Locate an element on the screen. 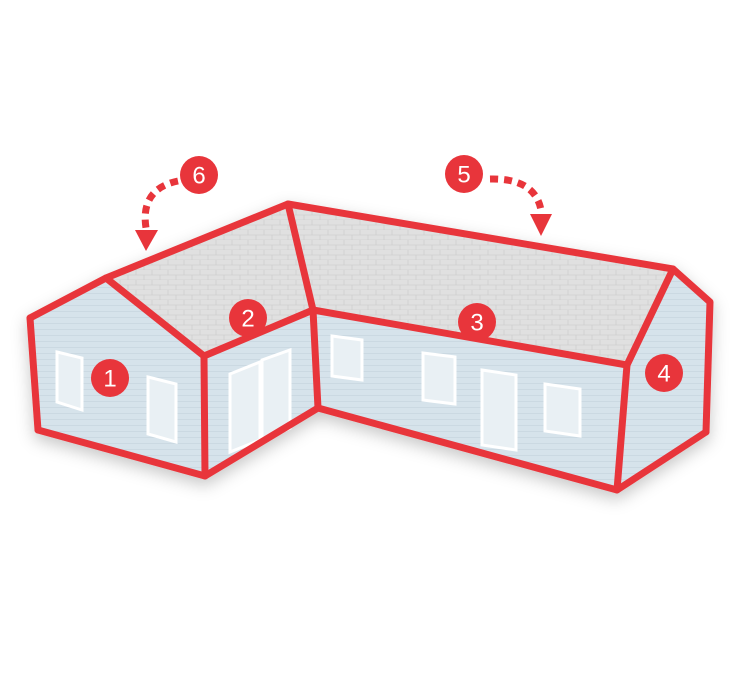 The image size is (754, 678). openings is located at coordinates (318, 394).